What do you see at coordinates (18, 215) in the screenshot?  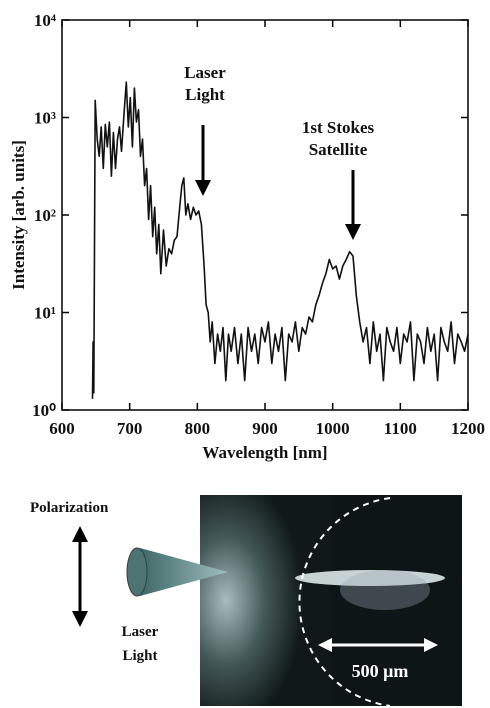 I see `y-axis-label: Intensity [arb. units]` at bounding box center [18, 215].